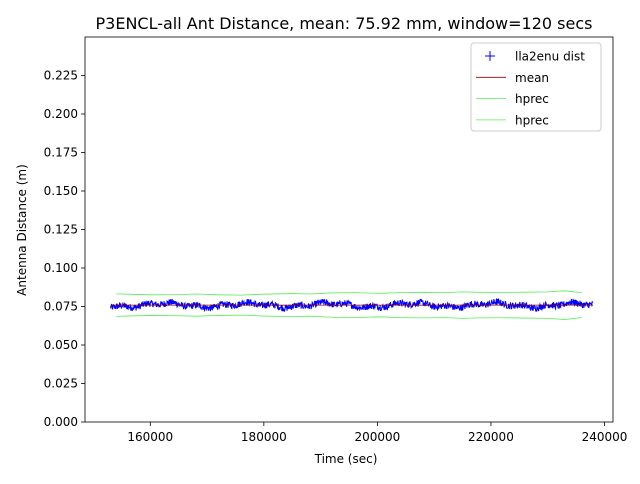  Describe the element at coordinates (532, 78) in the screenshot. I see `legend-label: mean` at that location.